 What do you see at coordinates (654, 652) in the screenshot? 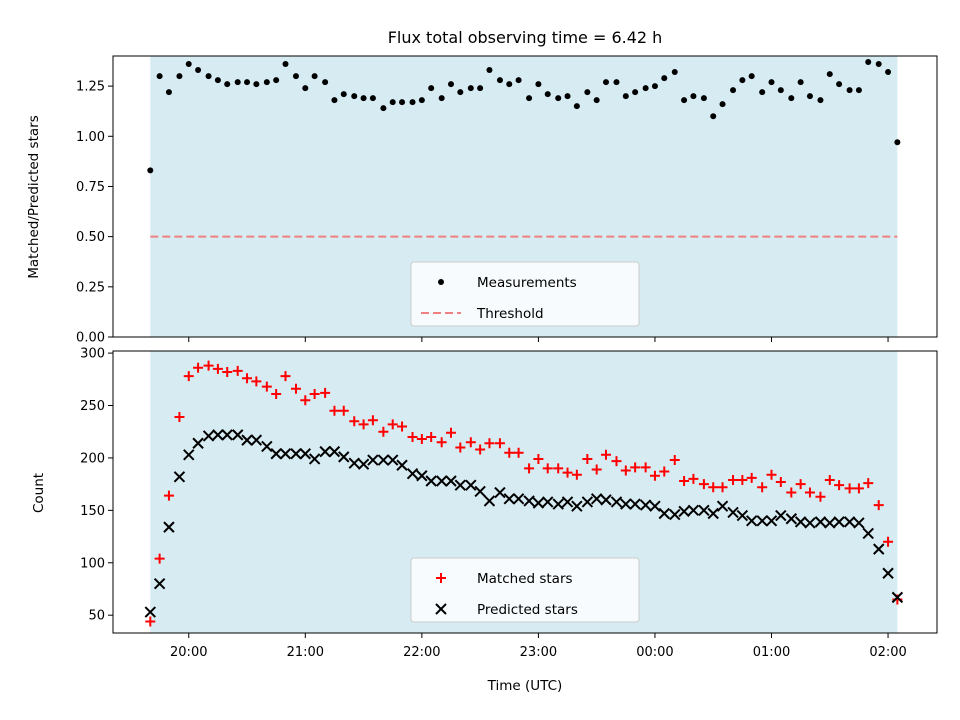
I see `x-tick-label: 00:00` at bounding box center [654, 652].